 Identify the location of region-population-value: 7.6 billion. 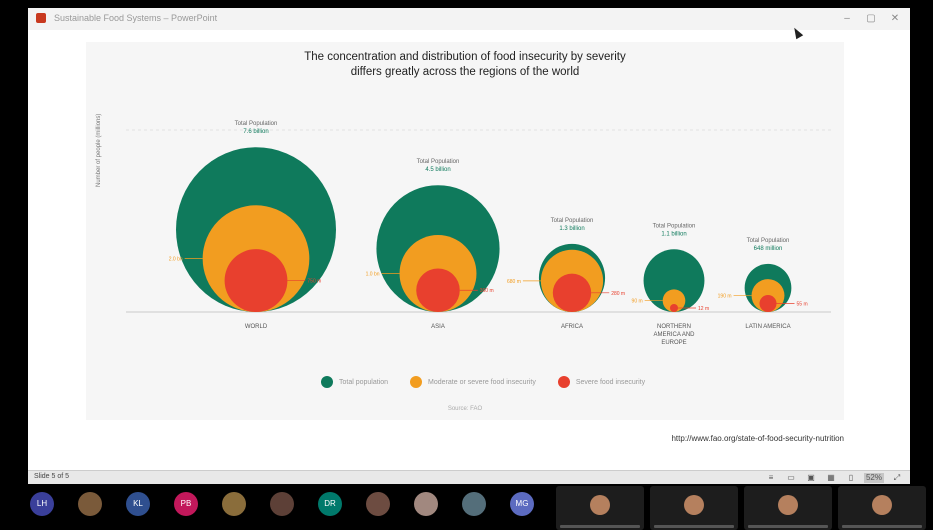
(255, 132).